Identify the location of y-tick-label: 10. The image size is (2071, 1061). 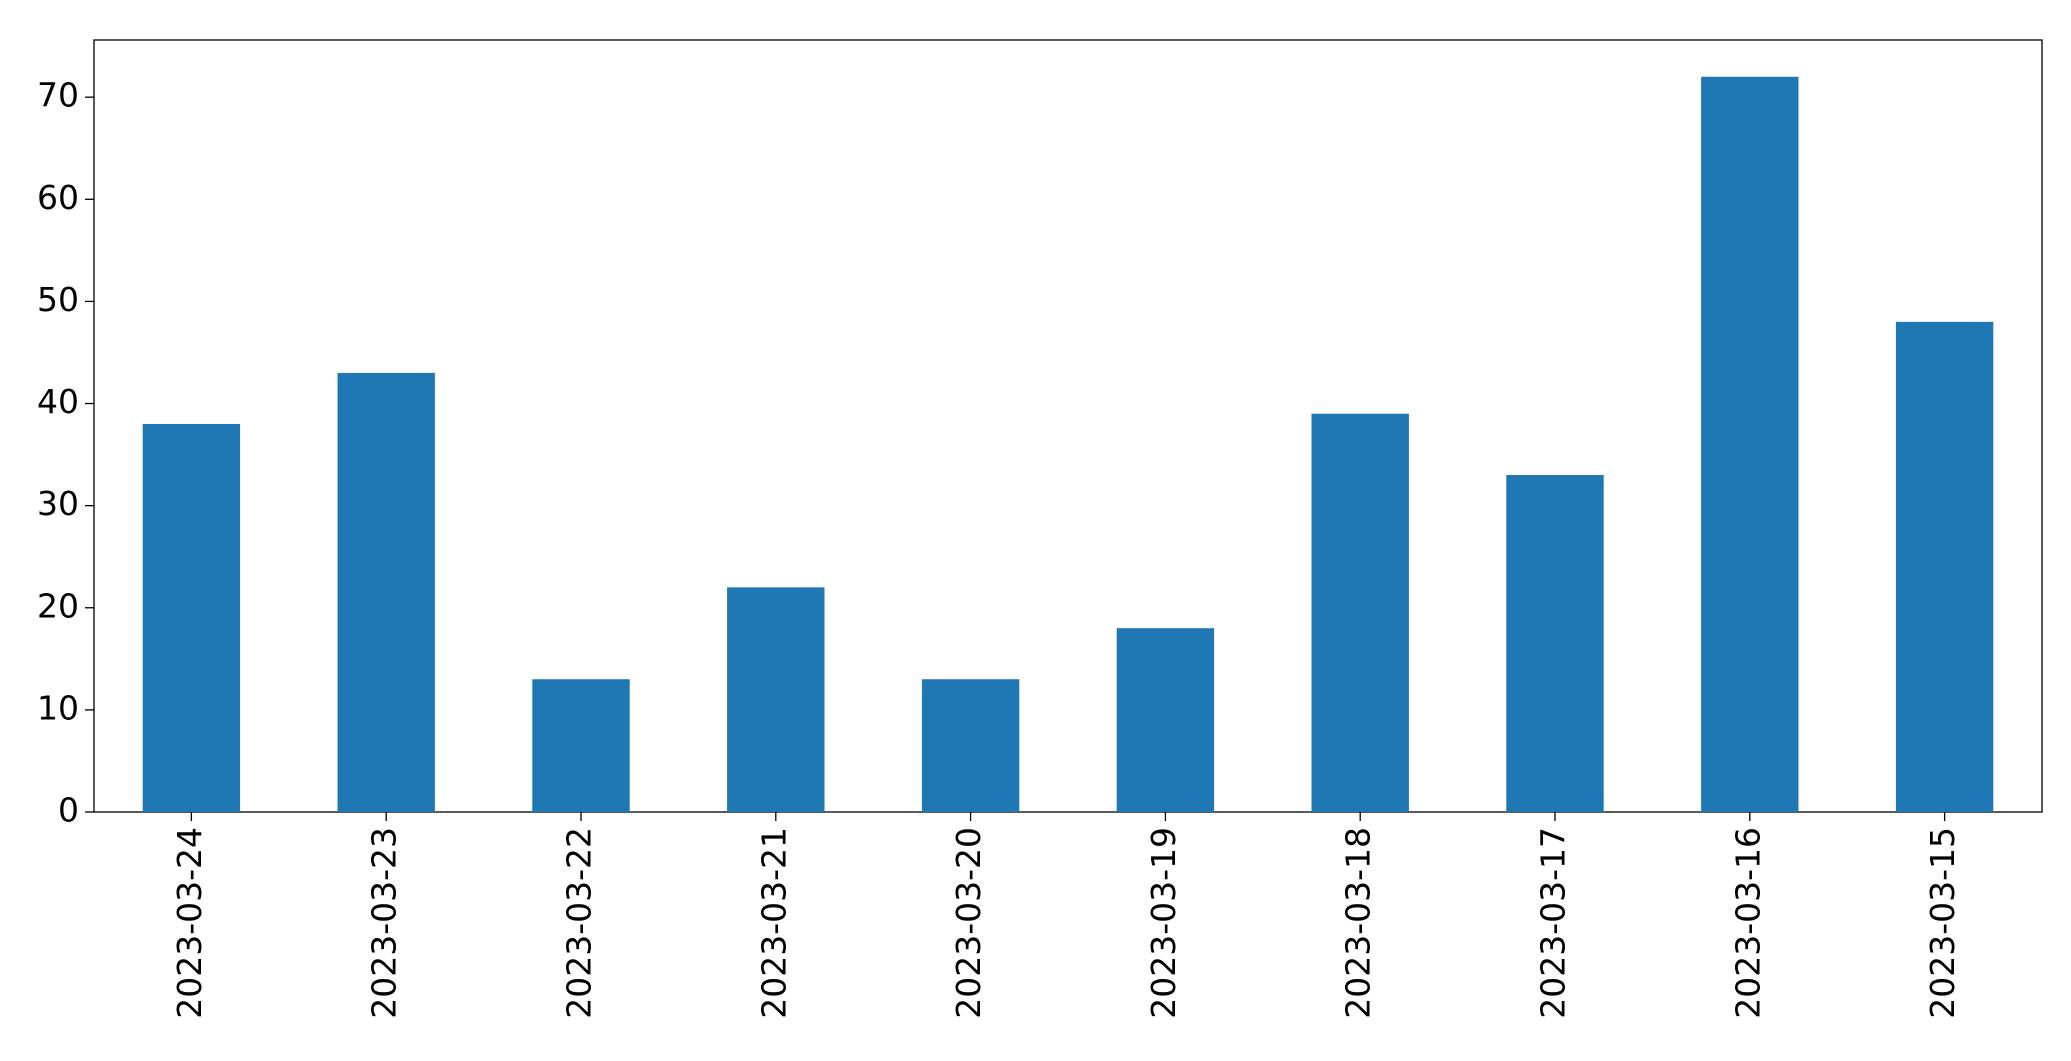
(58, 707).